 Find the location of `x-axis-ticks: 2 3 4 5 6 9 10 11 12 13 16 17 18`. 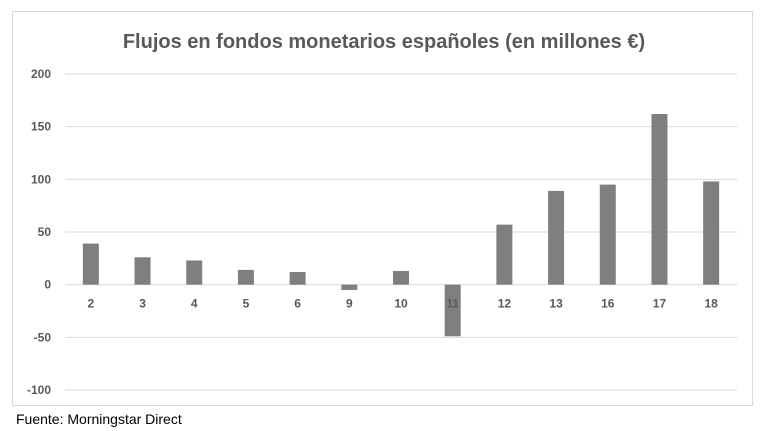

x-axis-ticks: 2 3 4 5 6 9 10 11 12 13 16 17 18 is located at coordinates (403, 304).